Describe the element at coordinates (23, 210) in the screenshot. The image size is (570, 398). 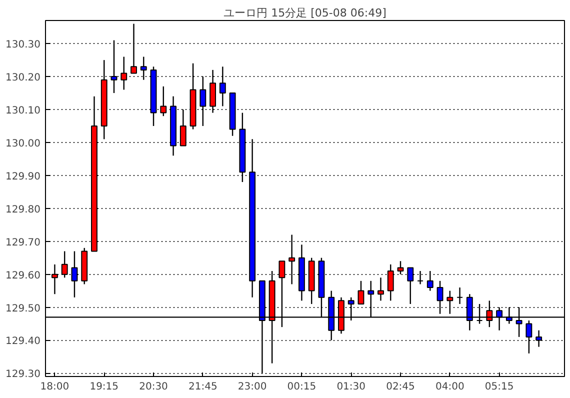
I see `y-tick-label: 129.80` at that location.